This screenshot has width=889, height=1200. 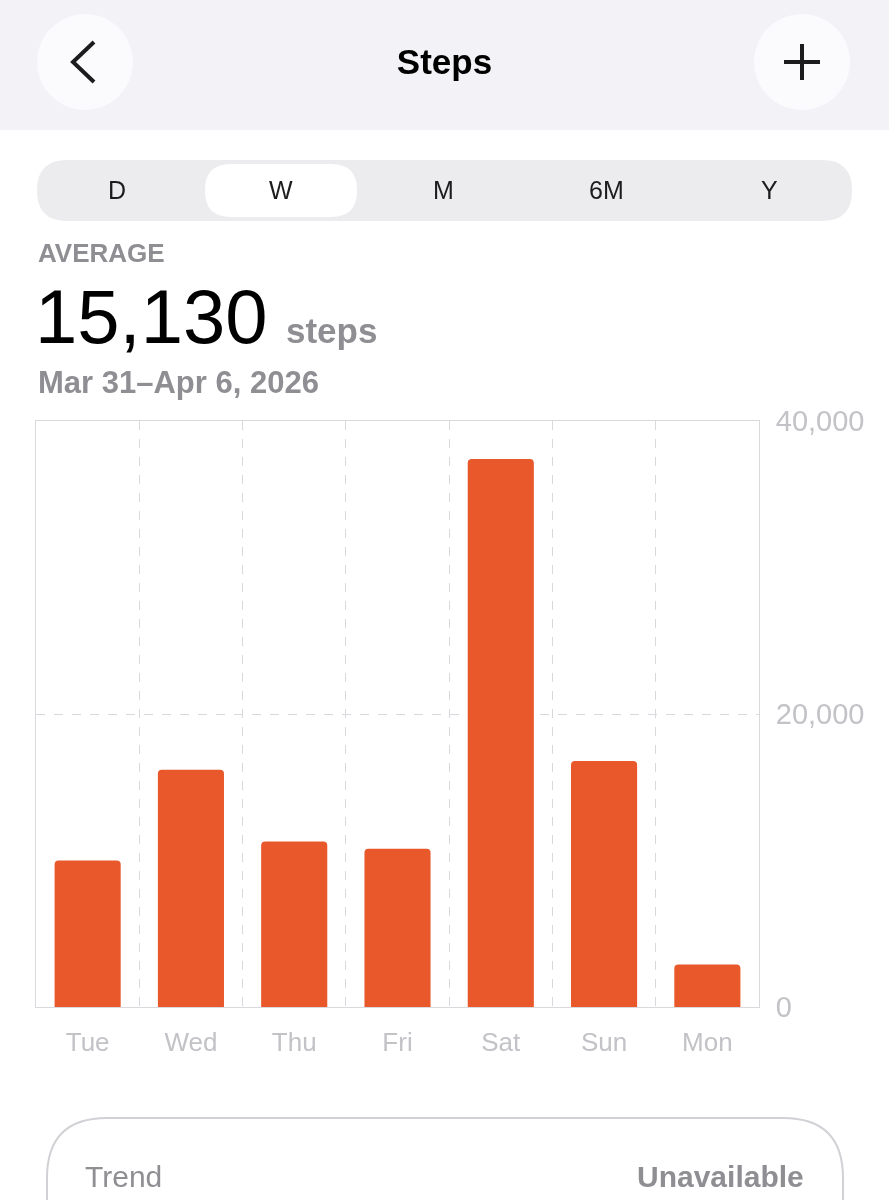 What do you see at coordinates (606, 190) in the screenshot?
I see `text: 6M` at bounding box center [606, 190].